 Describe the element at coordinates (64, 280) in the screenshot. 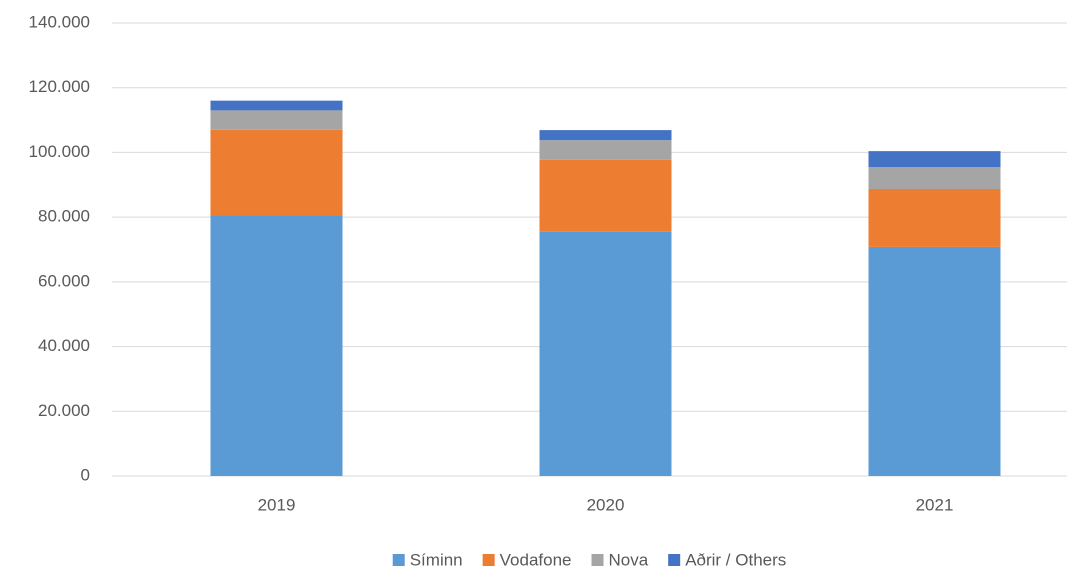

I see `y-tick-label: 60.000` at that location.